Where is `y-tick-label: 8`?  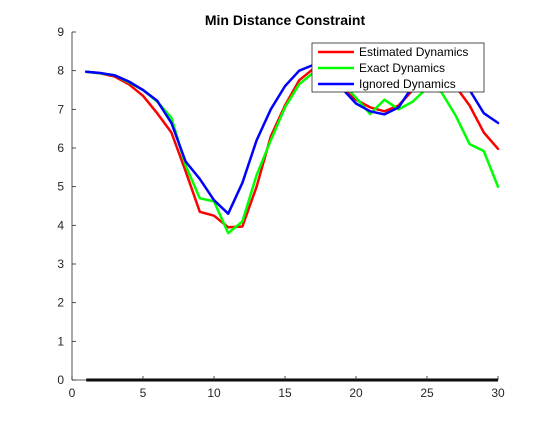 y-tick-label: 8 is located at coordinates (60, 71).